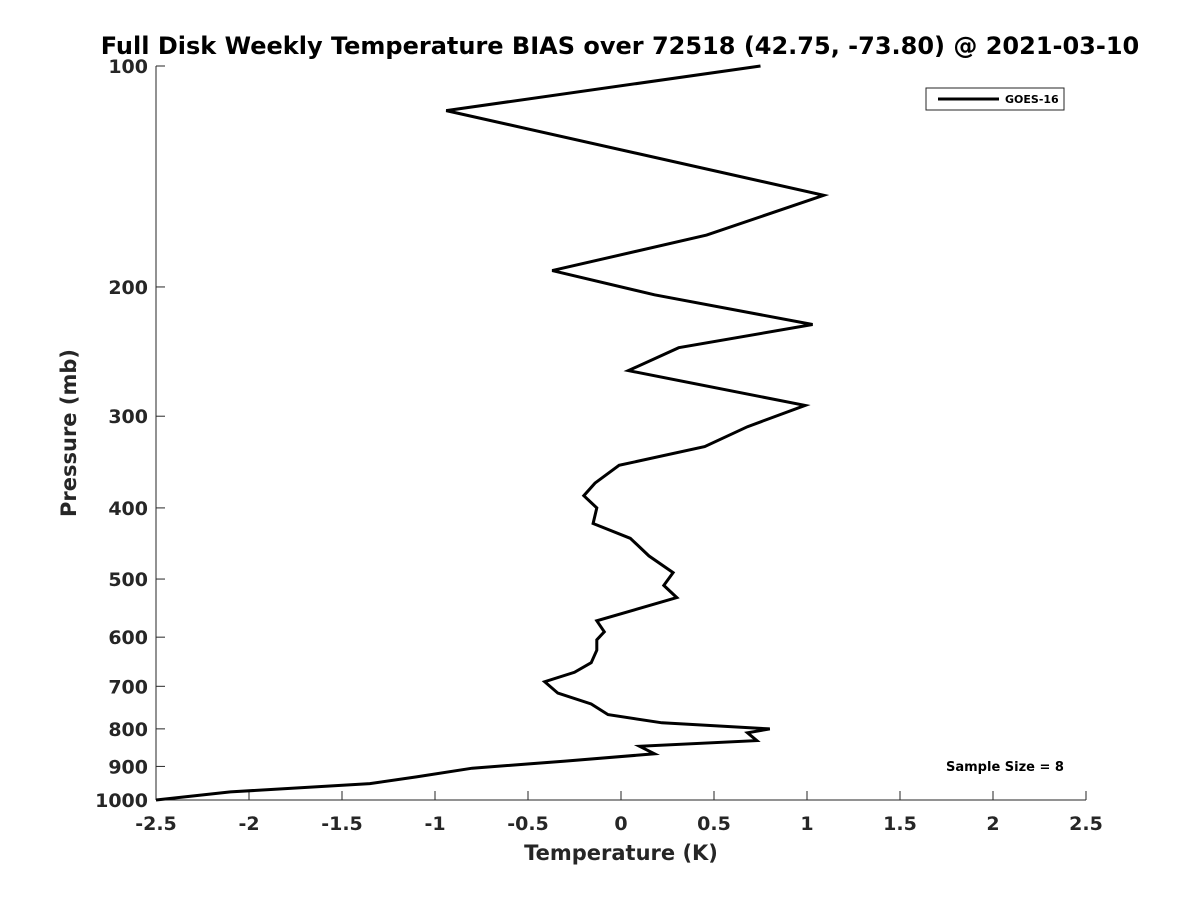  I want to click on x-tick-label: 1, so click(806, 824).